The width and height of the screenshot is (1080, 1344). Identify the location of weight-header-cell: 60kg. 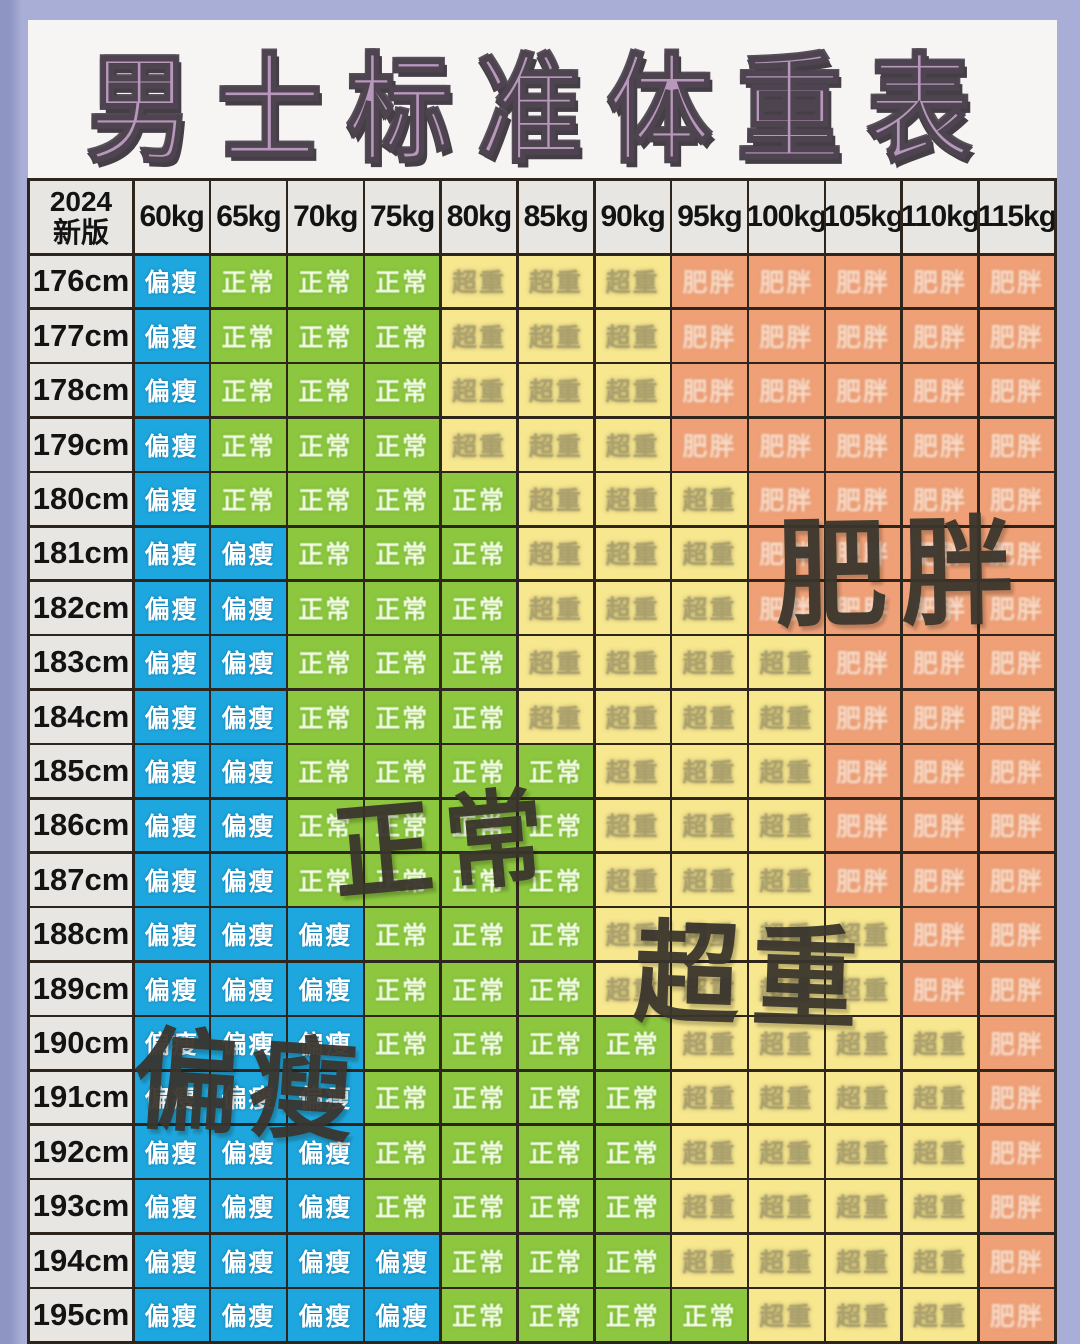
(171, 217).